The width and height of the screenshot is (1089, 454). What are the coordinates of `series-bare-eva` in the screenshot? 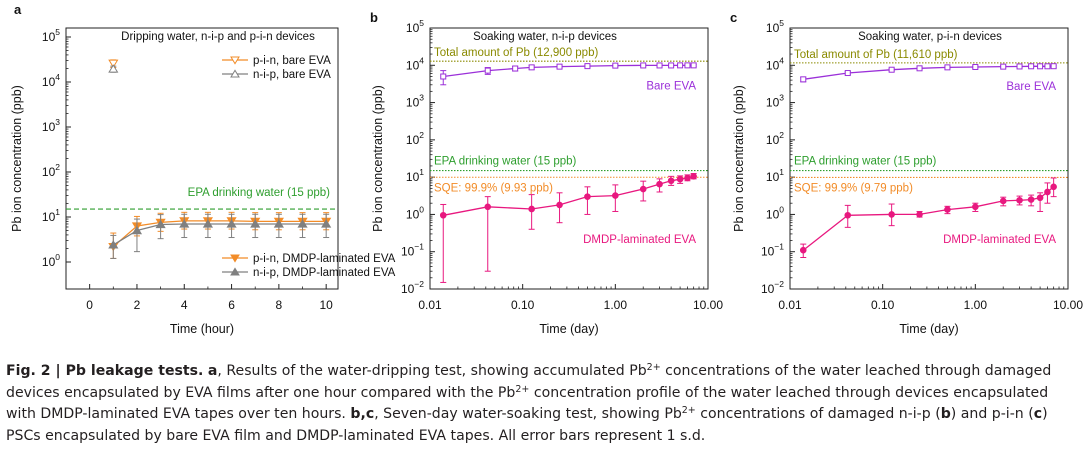 It's located at (568, 74).